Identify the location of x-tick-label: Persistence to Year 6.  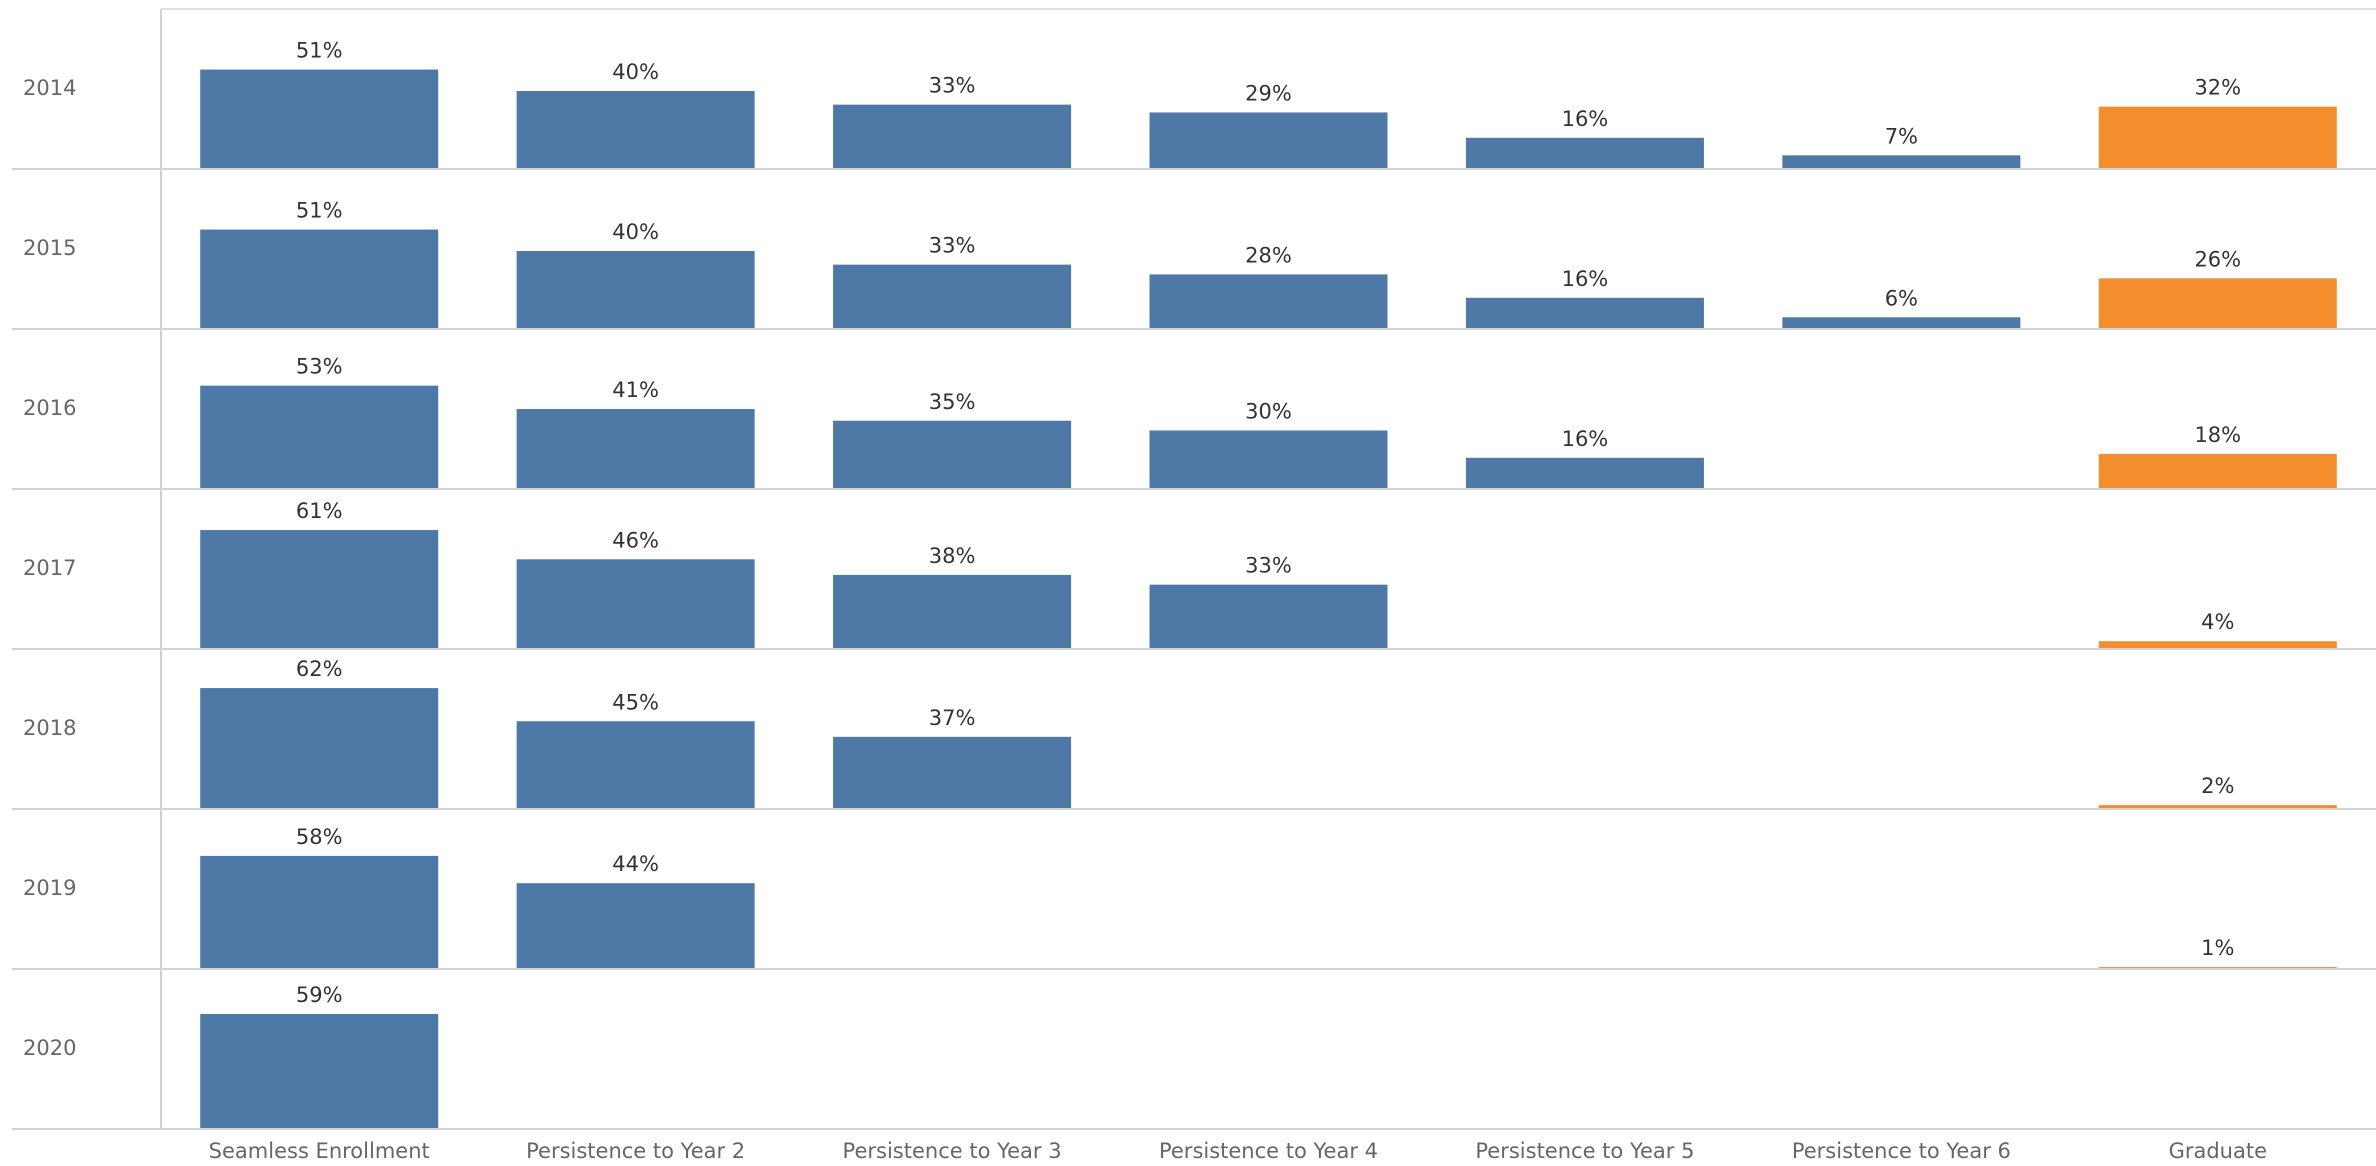
(1901, 1151).